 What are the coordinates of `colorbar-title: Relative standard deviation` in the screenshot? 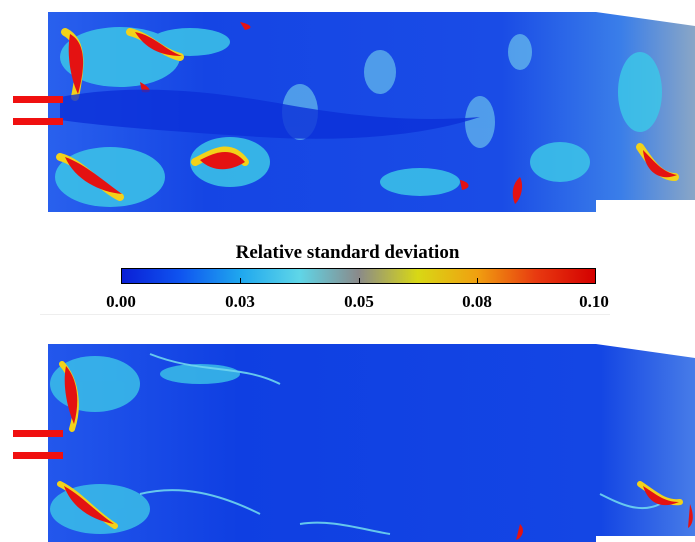 It's located at (347, 252).